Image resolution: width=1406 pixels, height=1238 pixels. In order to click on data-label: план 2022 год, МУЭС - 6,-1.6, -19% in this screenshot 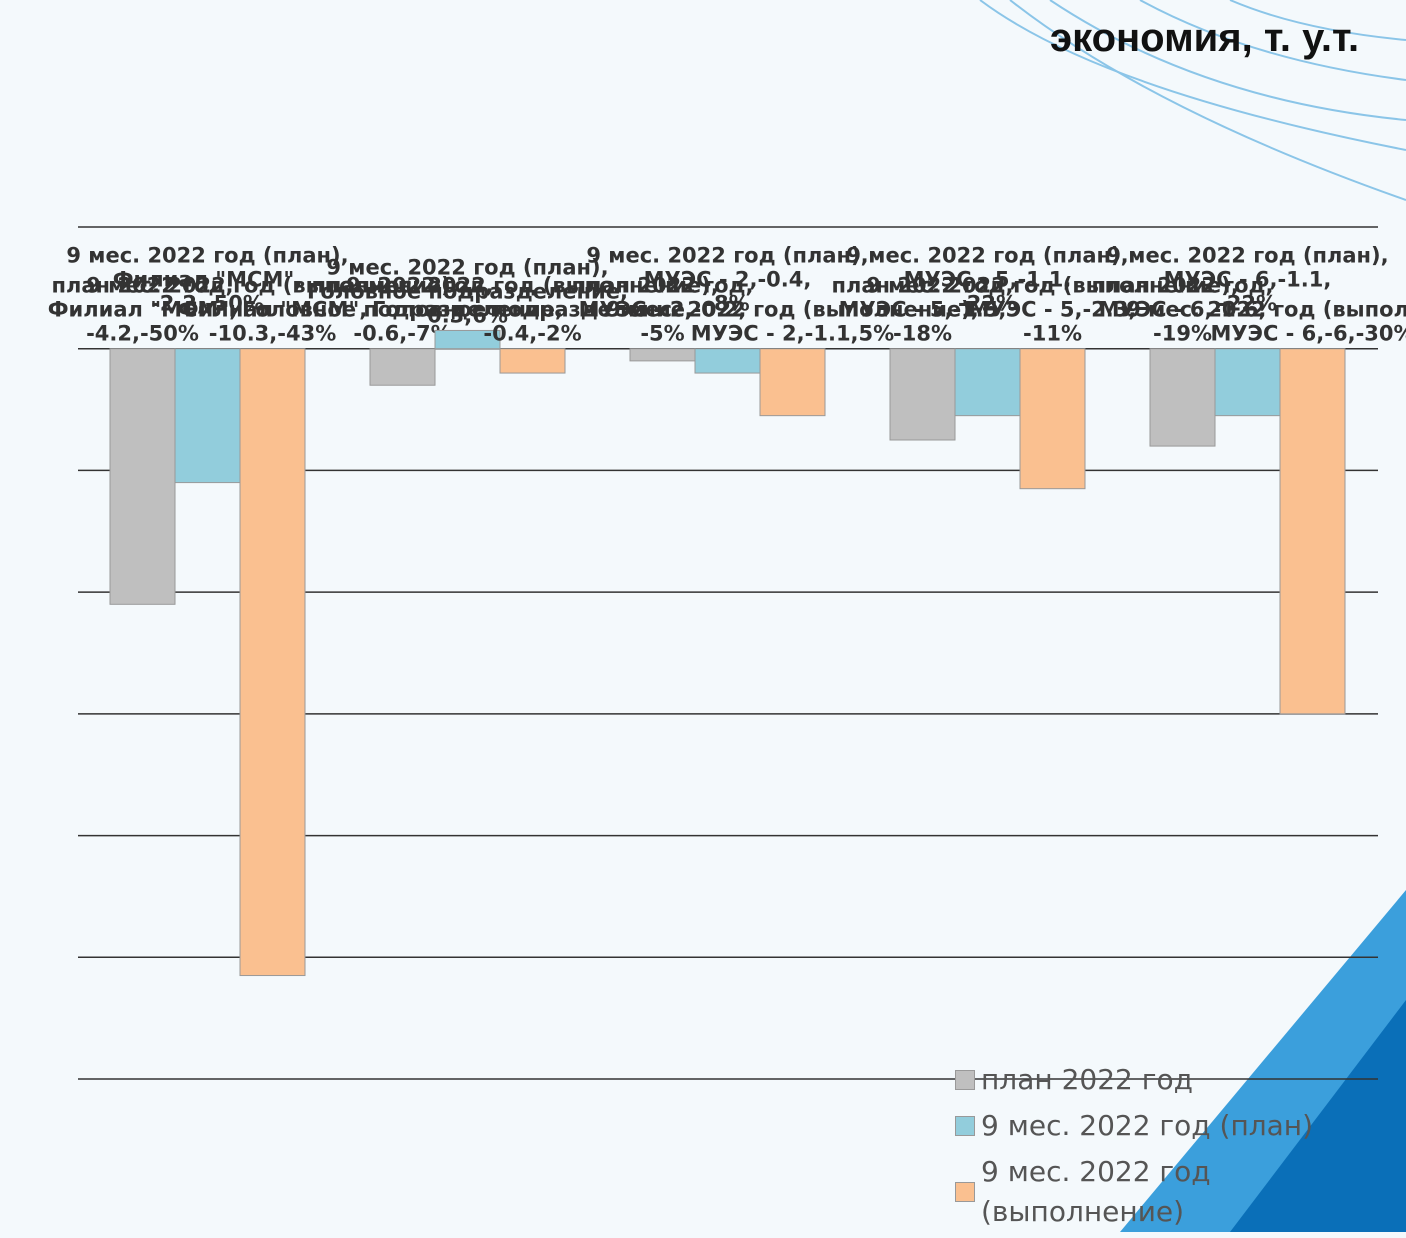, I will do `click(1183, 310)`.